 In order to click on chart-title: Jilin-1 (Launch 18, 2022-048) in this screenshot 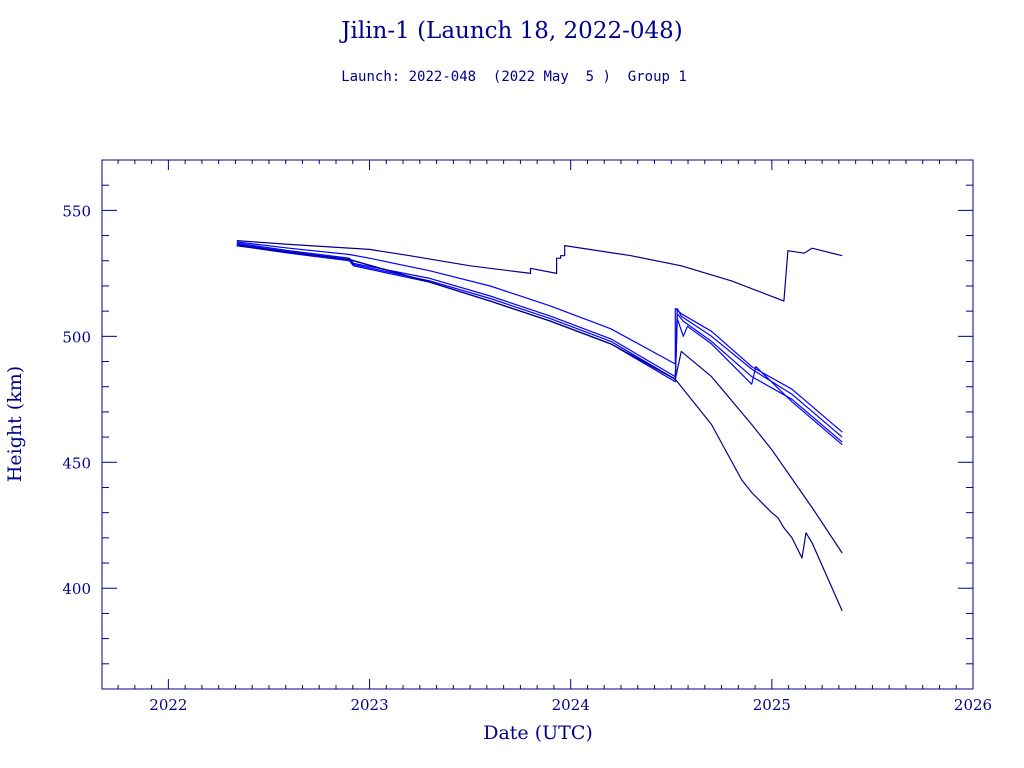, I will do `click(510, 31)`.